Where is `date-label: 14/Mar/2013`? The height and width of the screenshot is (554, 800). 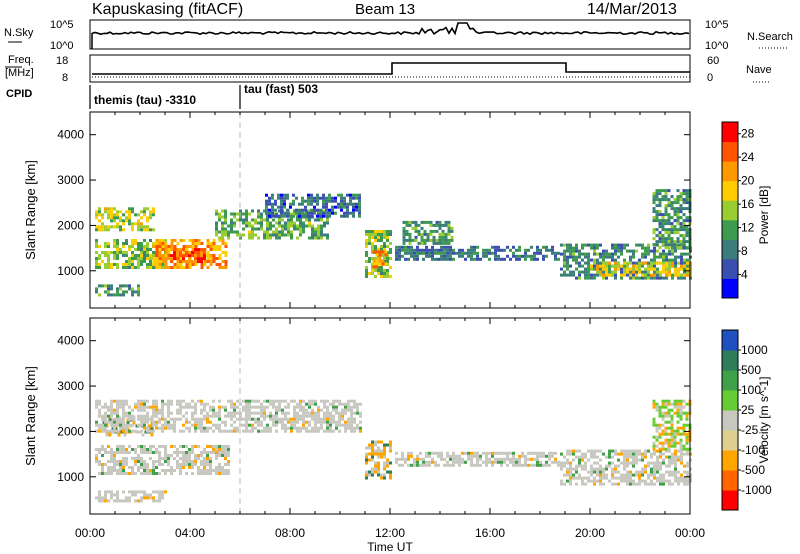 date-label: 14/Mar/2013 is located at coordinates (632, 9).